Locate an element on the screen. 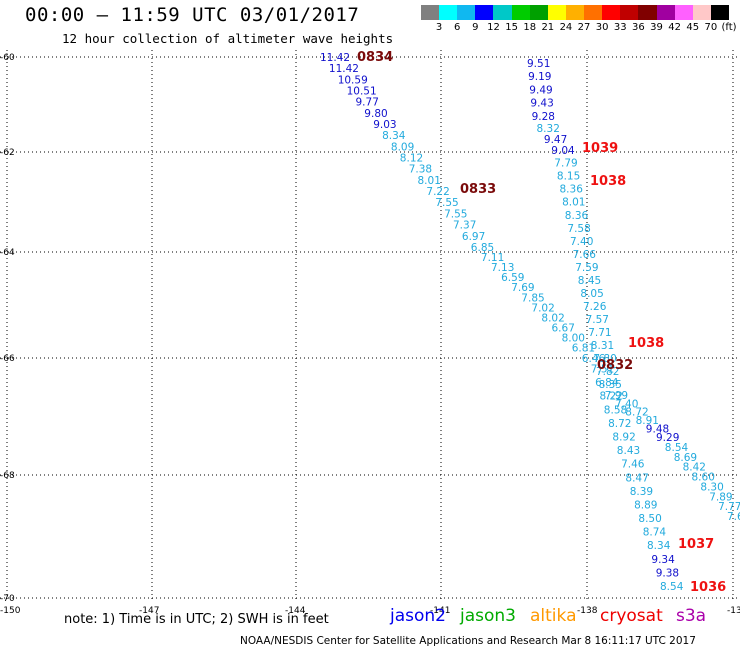  scale-label: 39 is located at coordinates (656, 27).